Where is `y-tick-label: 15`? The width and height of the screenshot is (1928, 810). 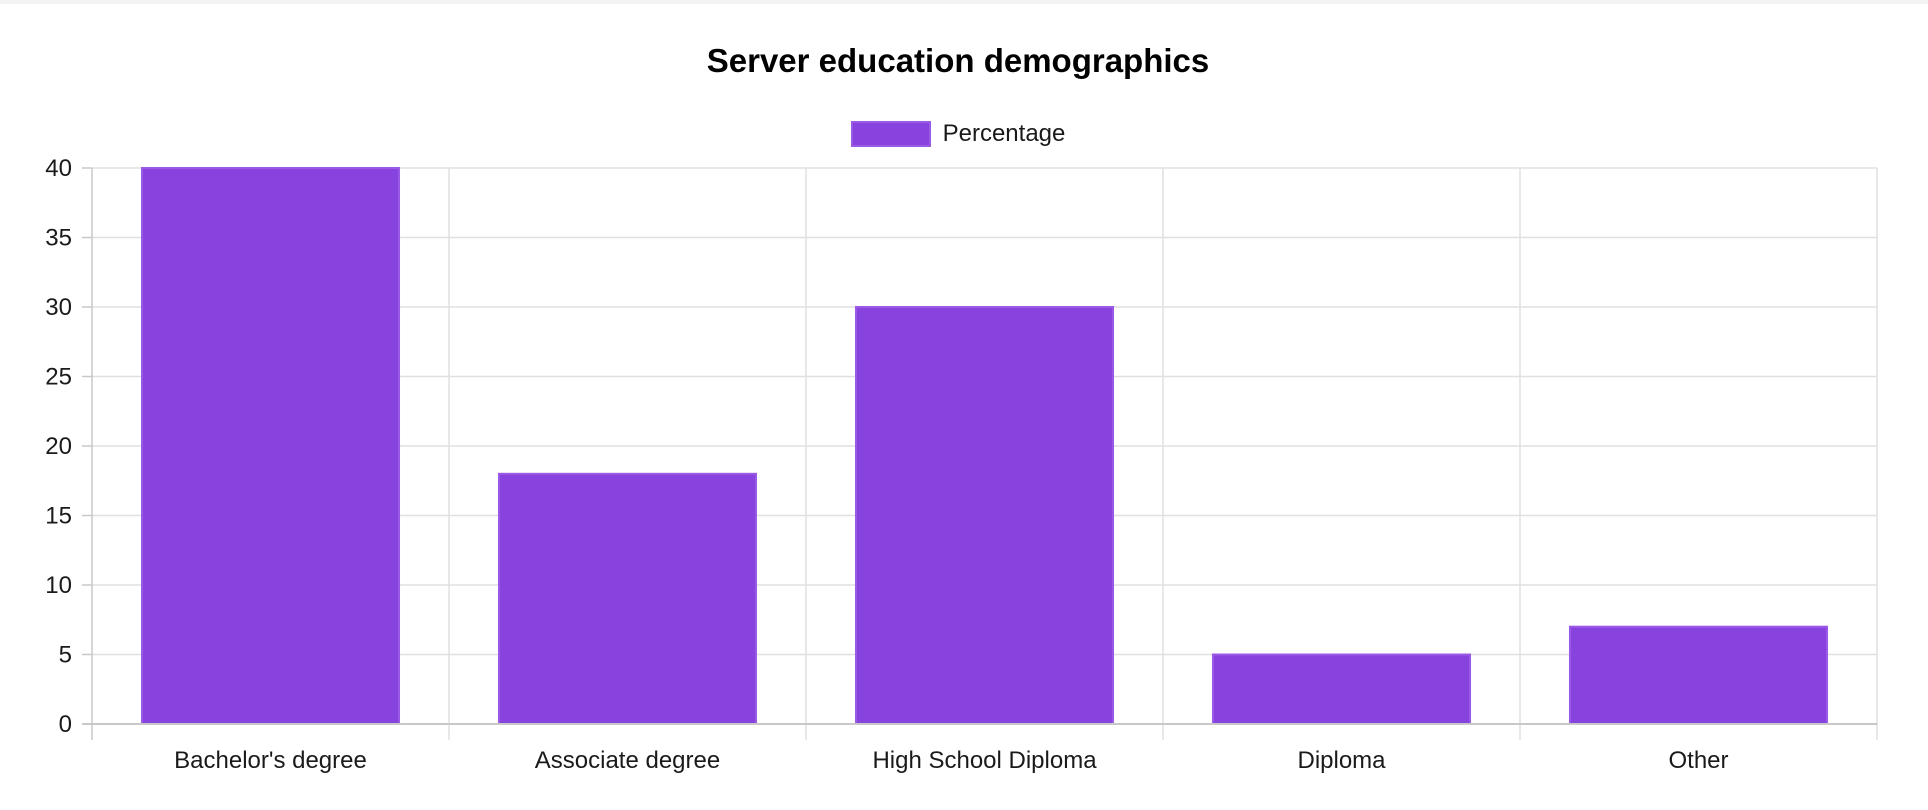
y-tick-label: 15 is located at coordinates (58, 516).